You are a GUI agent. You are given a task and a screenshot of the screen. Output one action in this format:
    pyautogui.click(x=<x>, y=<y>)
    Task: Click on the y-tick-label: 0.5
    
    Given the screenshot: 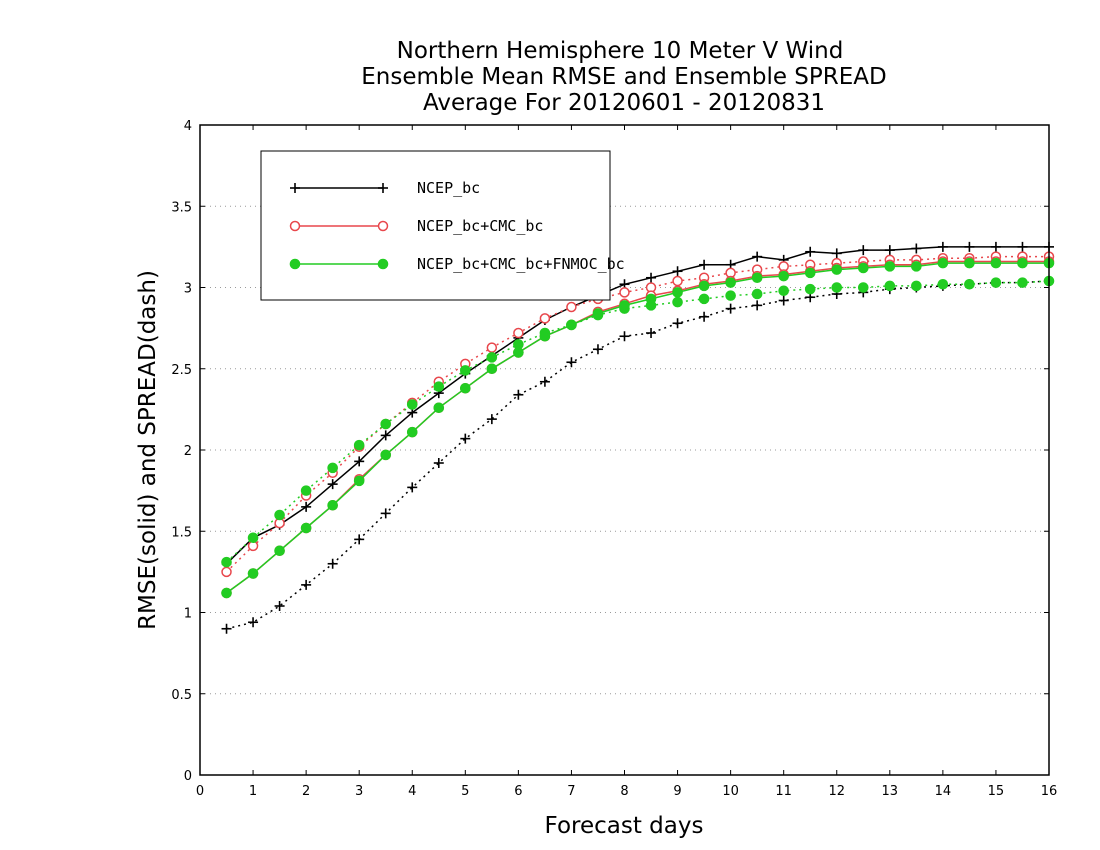 What is the action you would take?
    pyautogui.click(x=181, y=695)
    